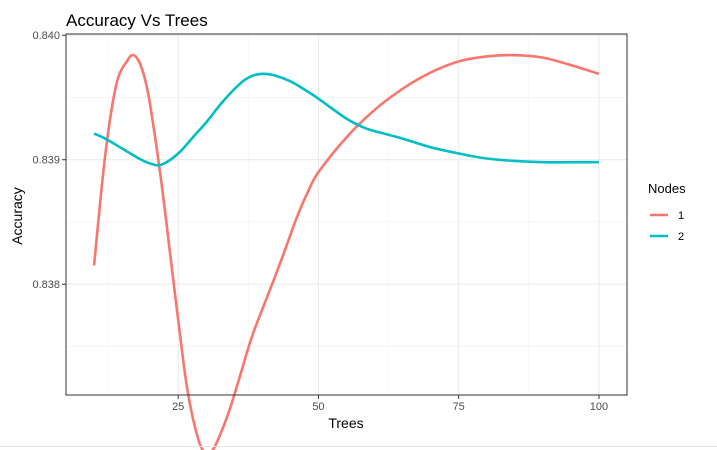 The height and width of the screenshot is (450, 717). I want to click on bottom-rule, so click(358, 446).